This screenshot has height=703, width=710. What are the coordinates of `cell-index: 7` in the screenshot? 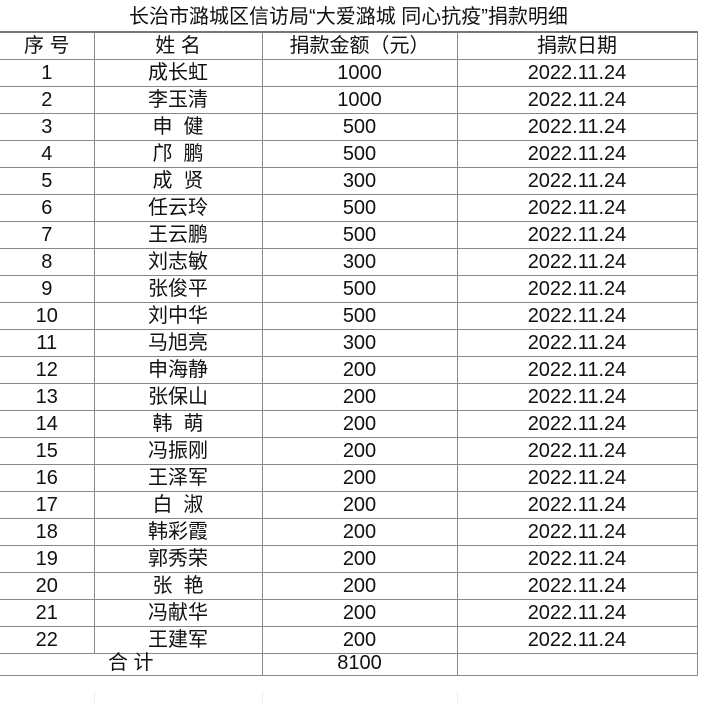 It's located at (47, 235).